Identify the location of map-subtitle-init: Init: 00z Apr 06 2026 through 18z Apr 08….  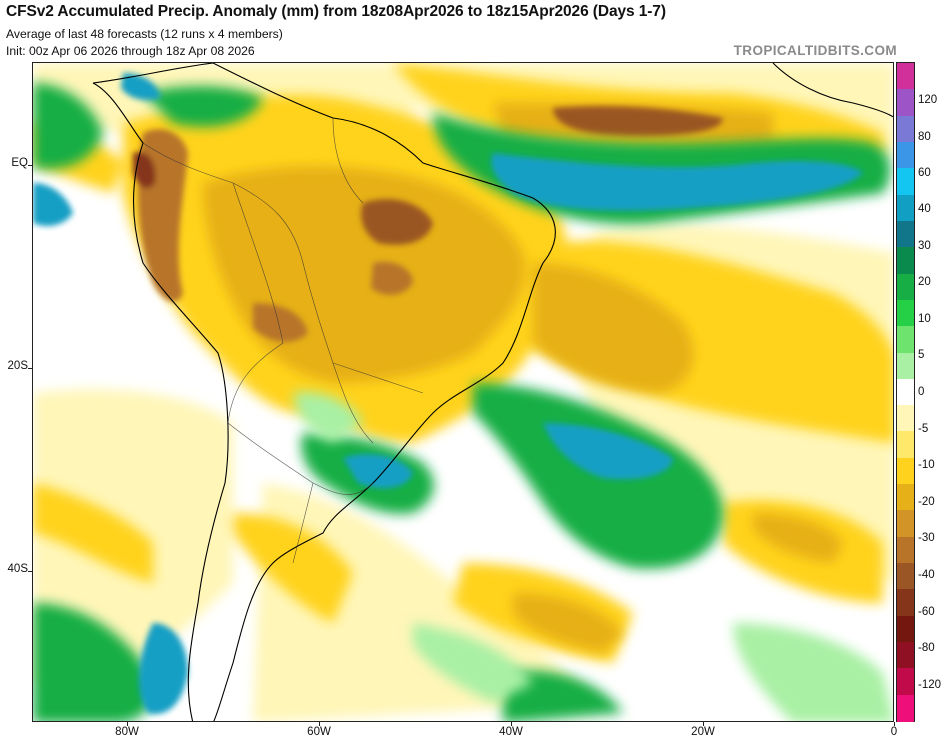
(130, 51).